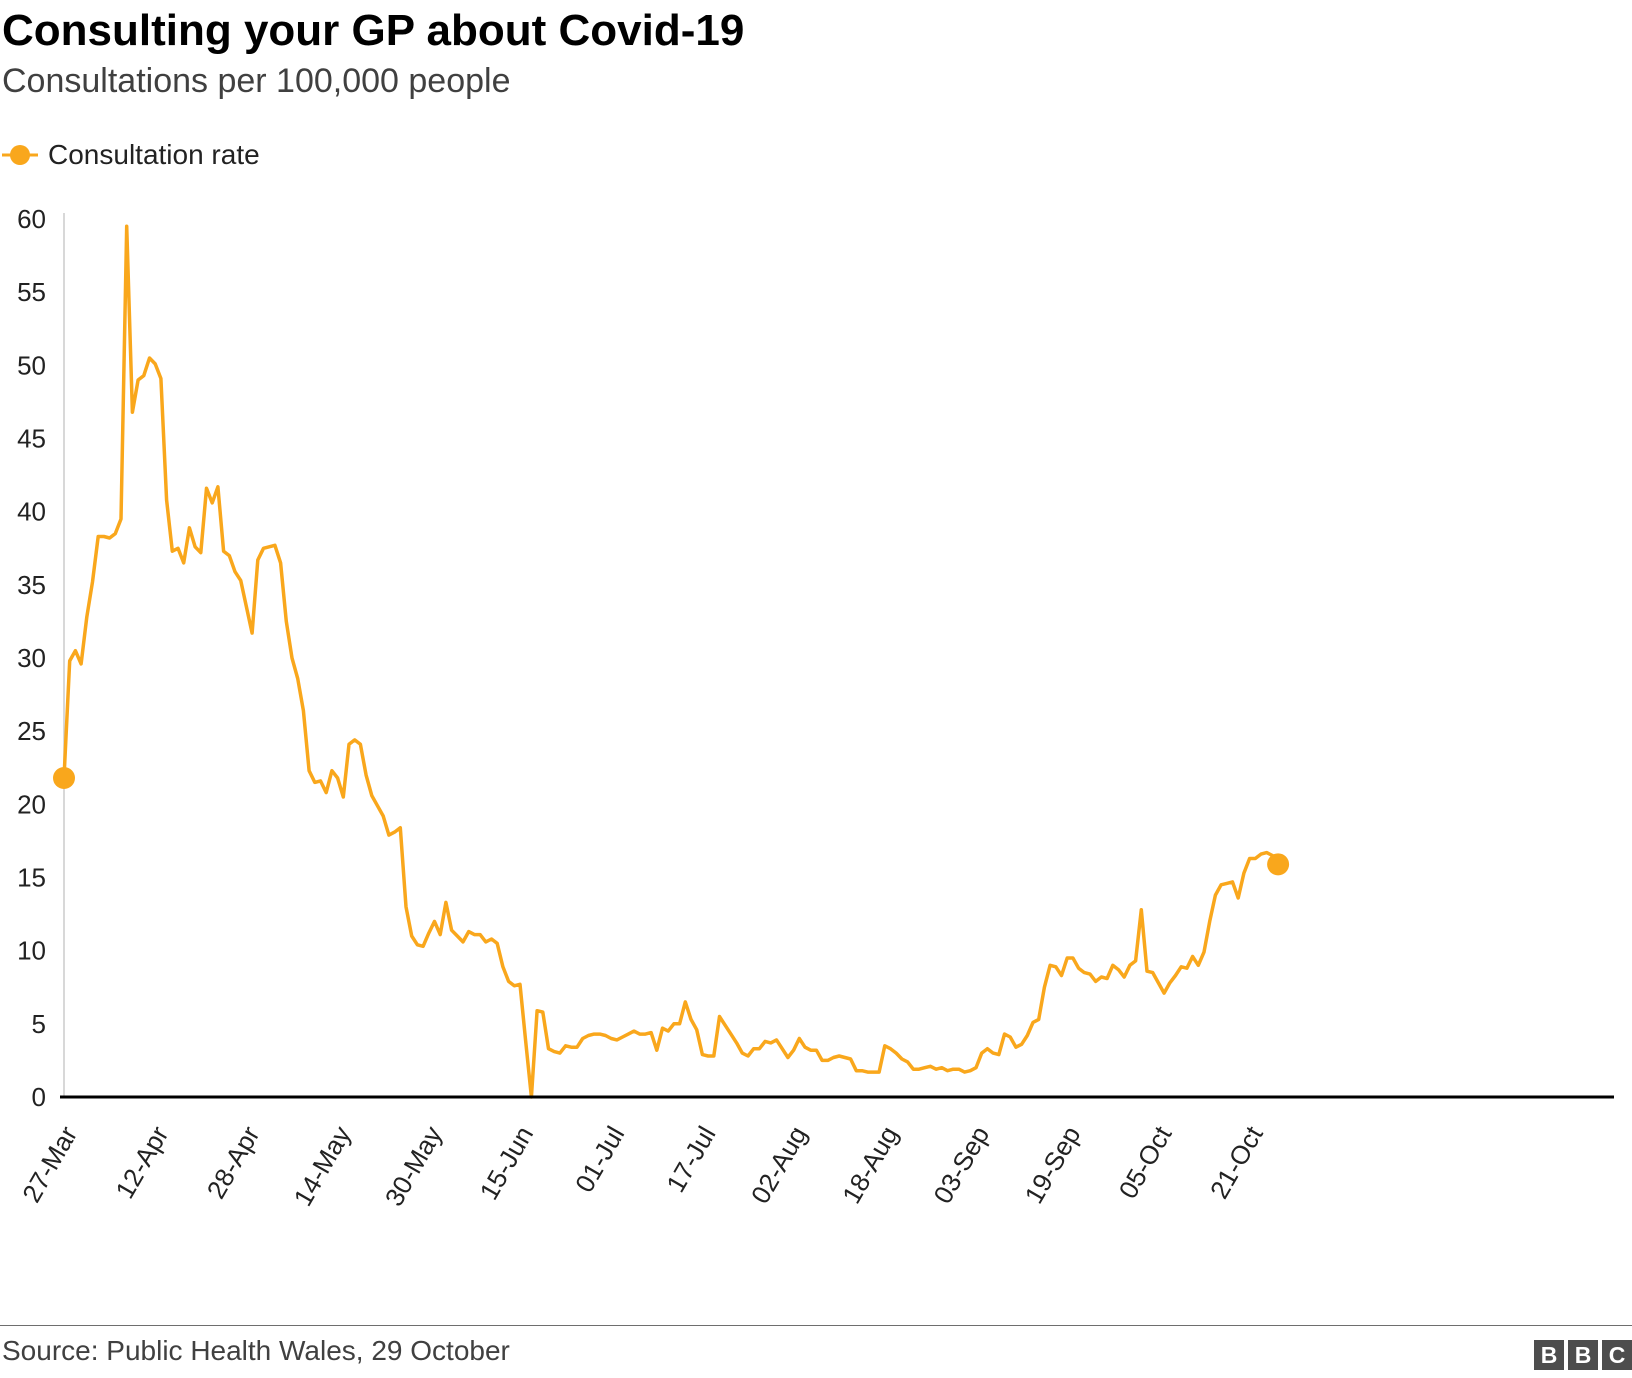 The image size is (1632, 1378). I want to click on y-tick-label: 20, so click(31, 804).